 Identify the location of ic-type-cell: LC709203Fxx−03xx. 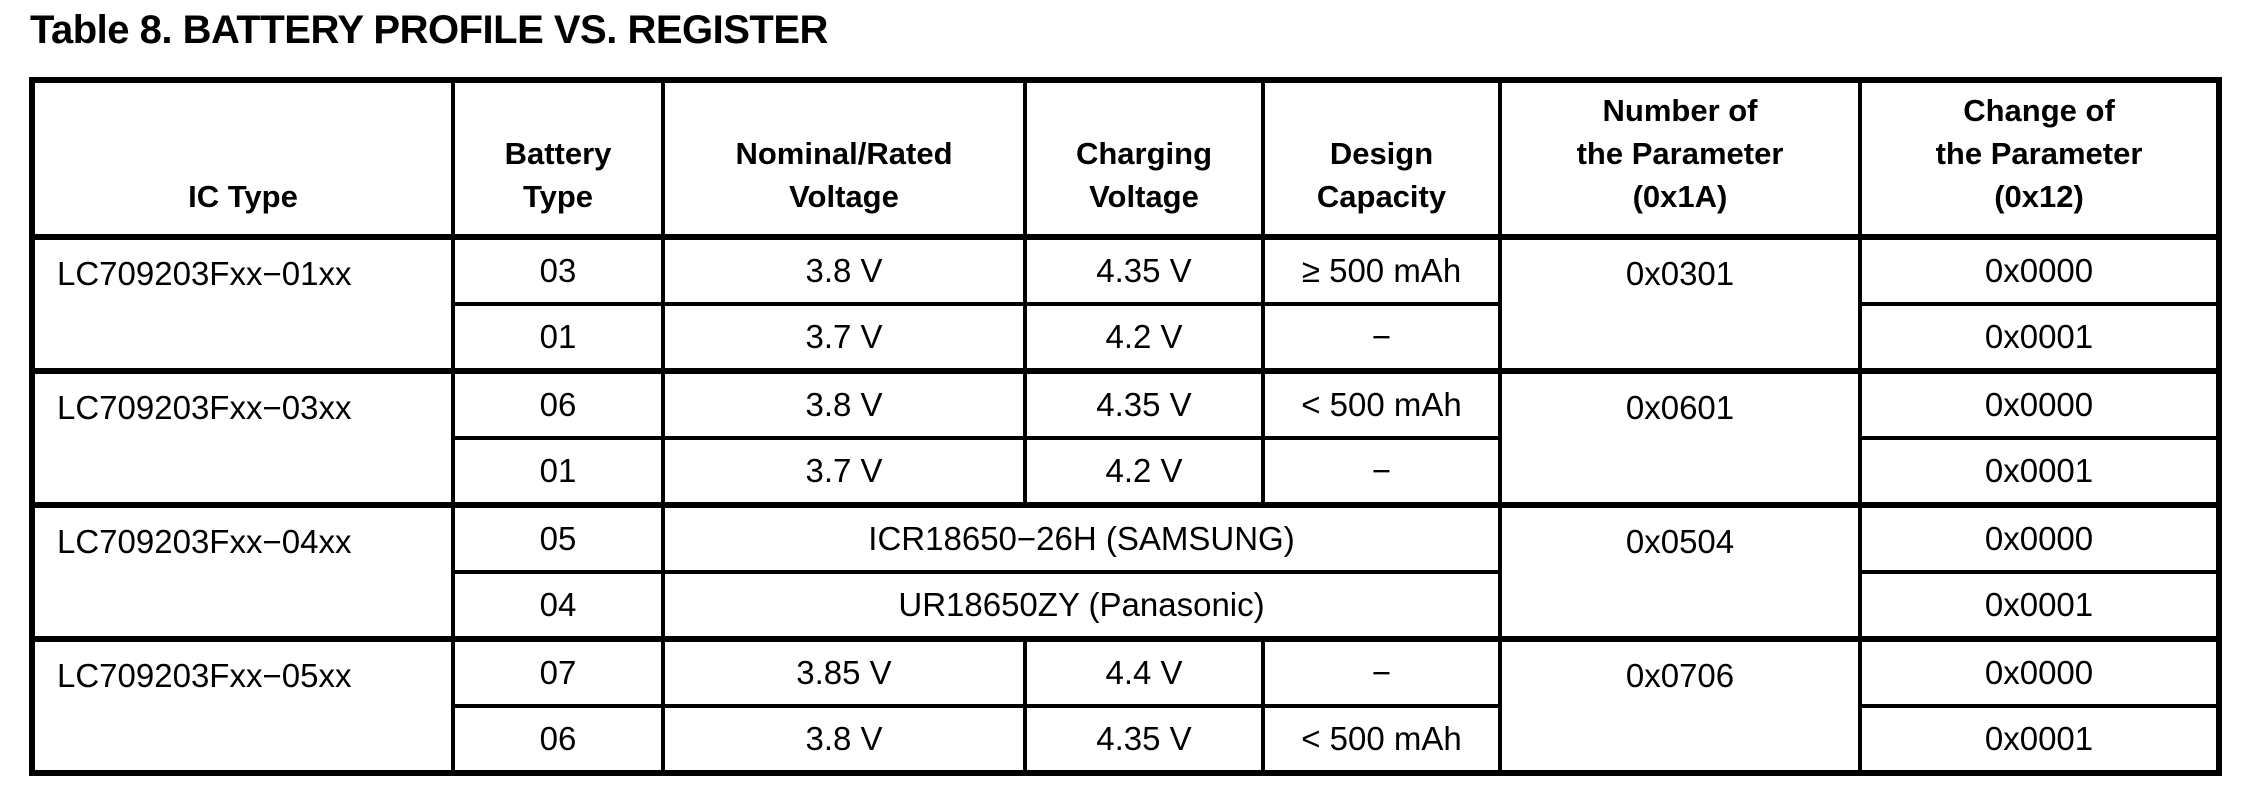
(242, 438).